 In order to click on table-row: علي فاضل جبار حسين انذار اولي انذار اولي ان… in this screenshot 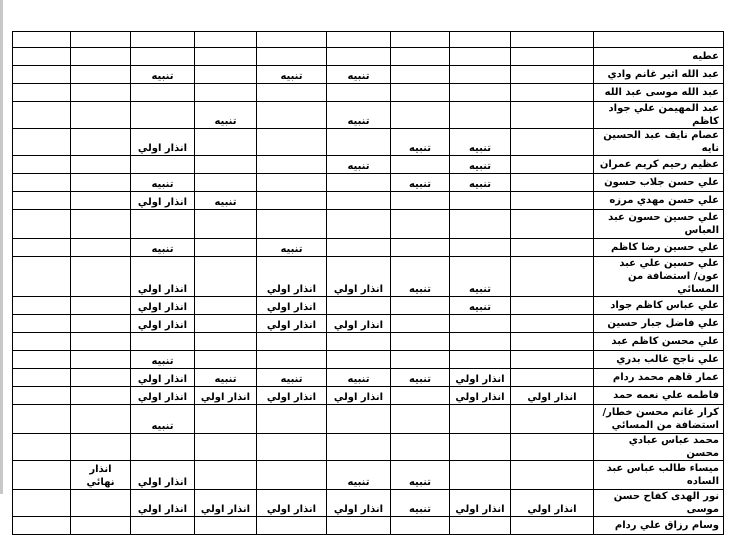, I will do `click(368, 323)`.